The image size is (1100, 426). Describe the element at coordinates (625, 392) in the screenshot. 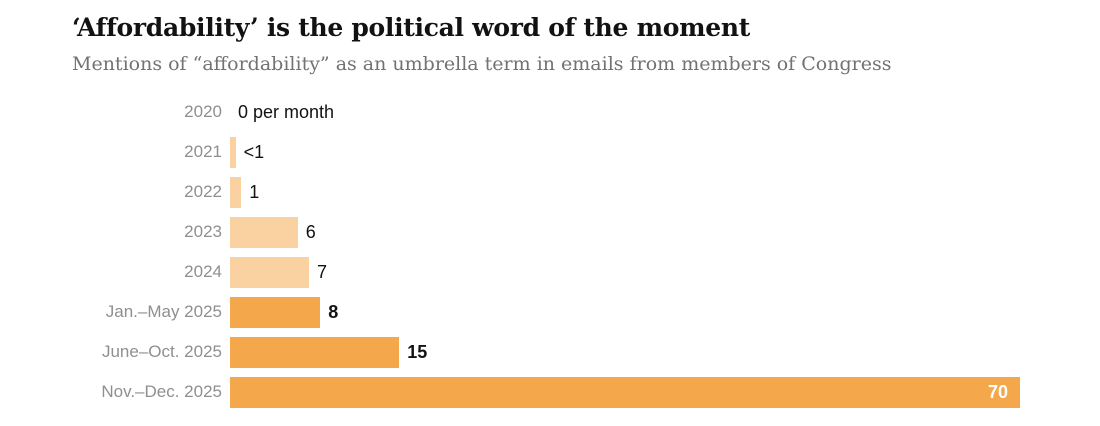

I see `bar: 70` at that location.